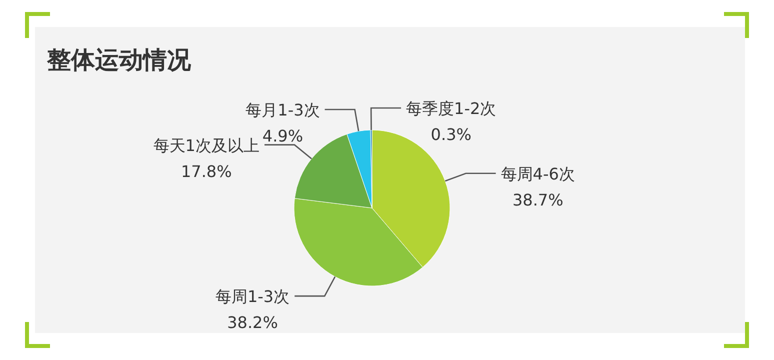 The width and height of the screenshot is (774, 360). I want to click on data-label: 38.7%, so click(538, 200).